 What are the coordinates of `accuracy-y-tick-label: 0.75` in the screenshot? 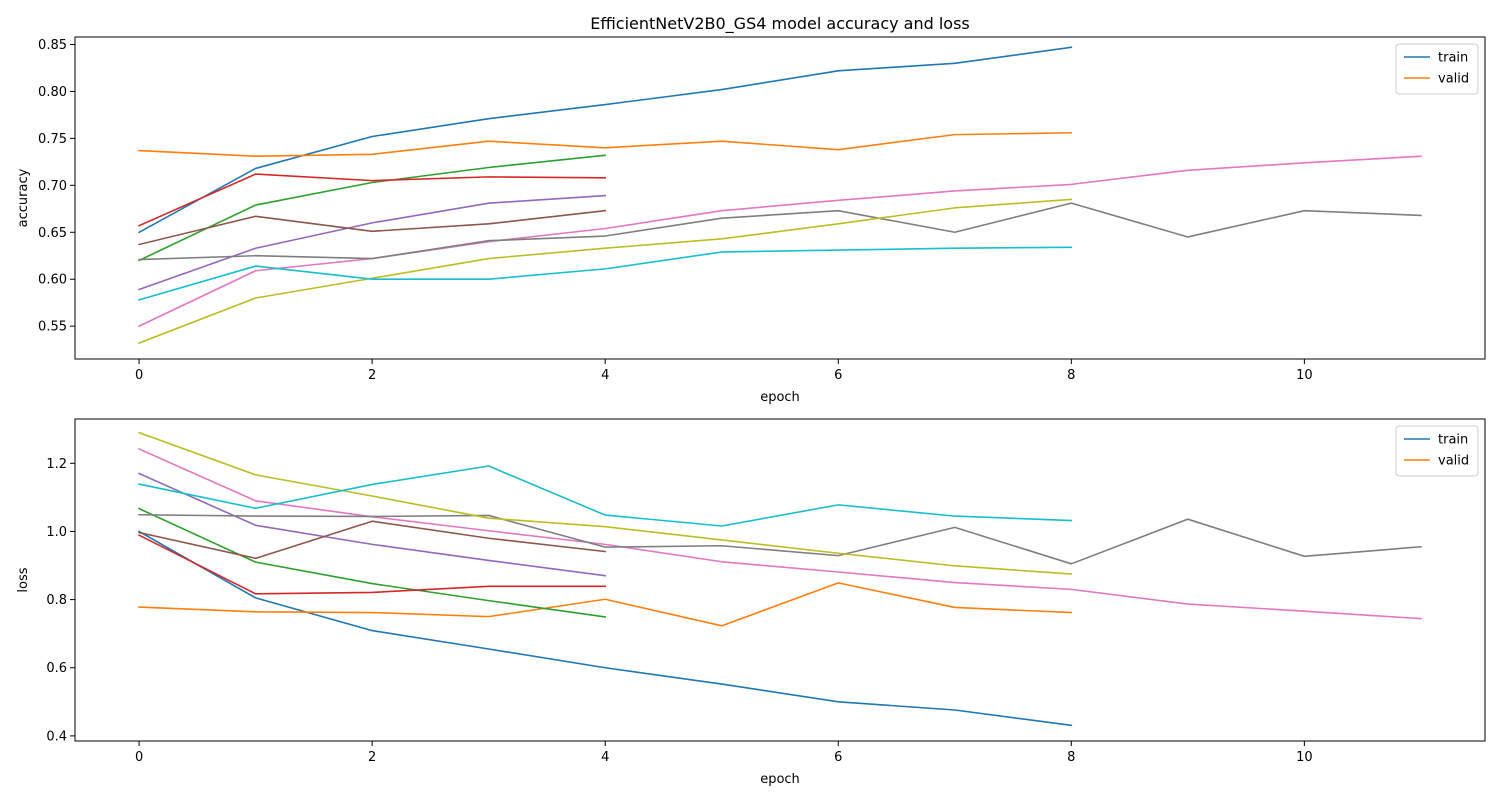 It's located at (52, 139).